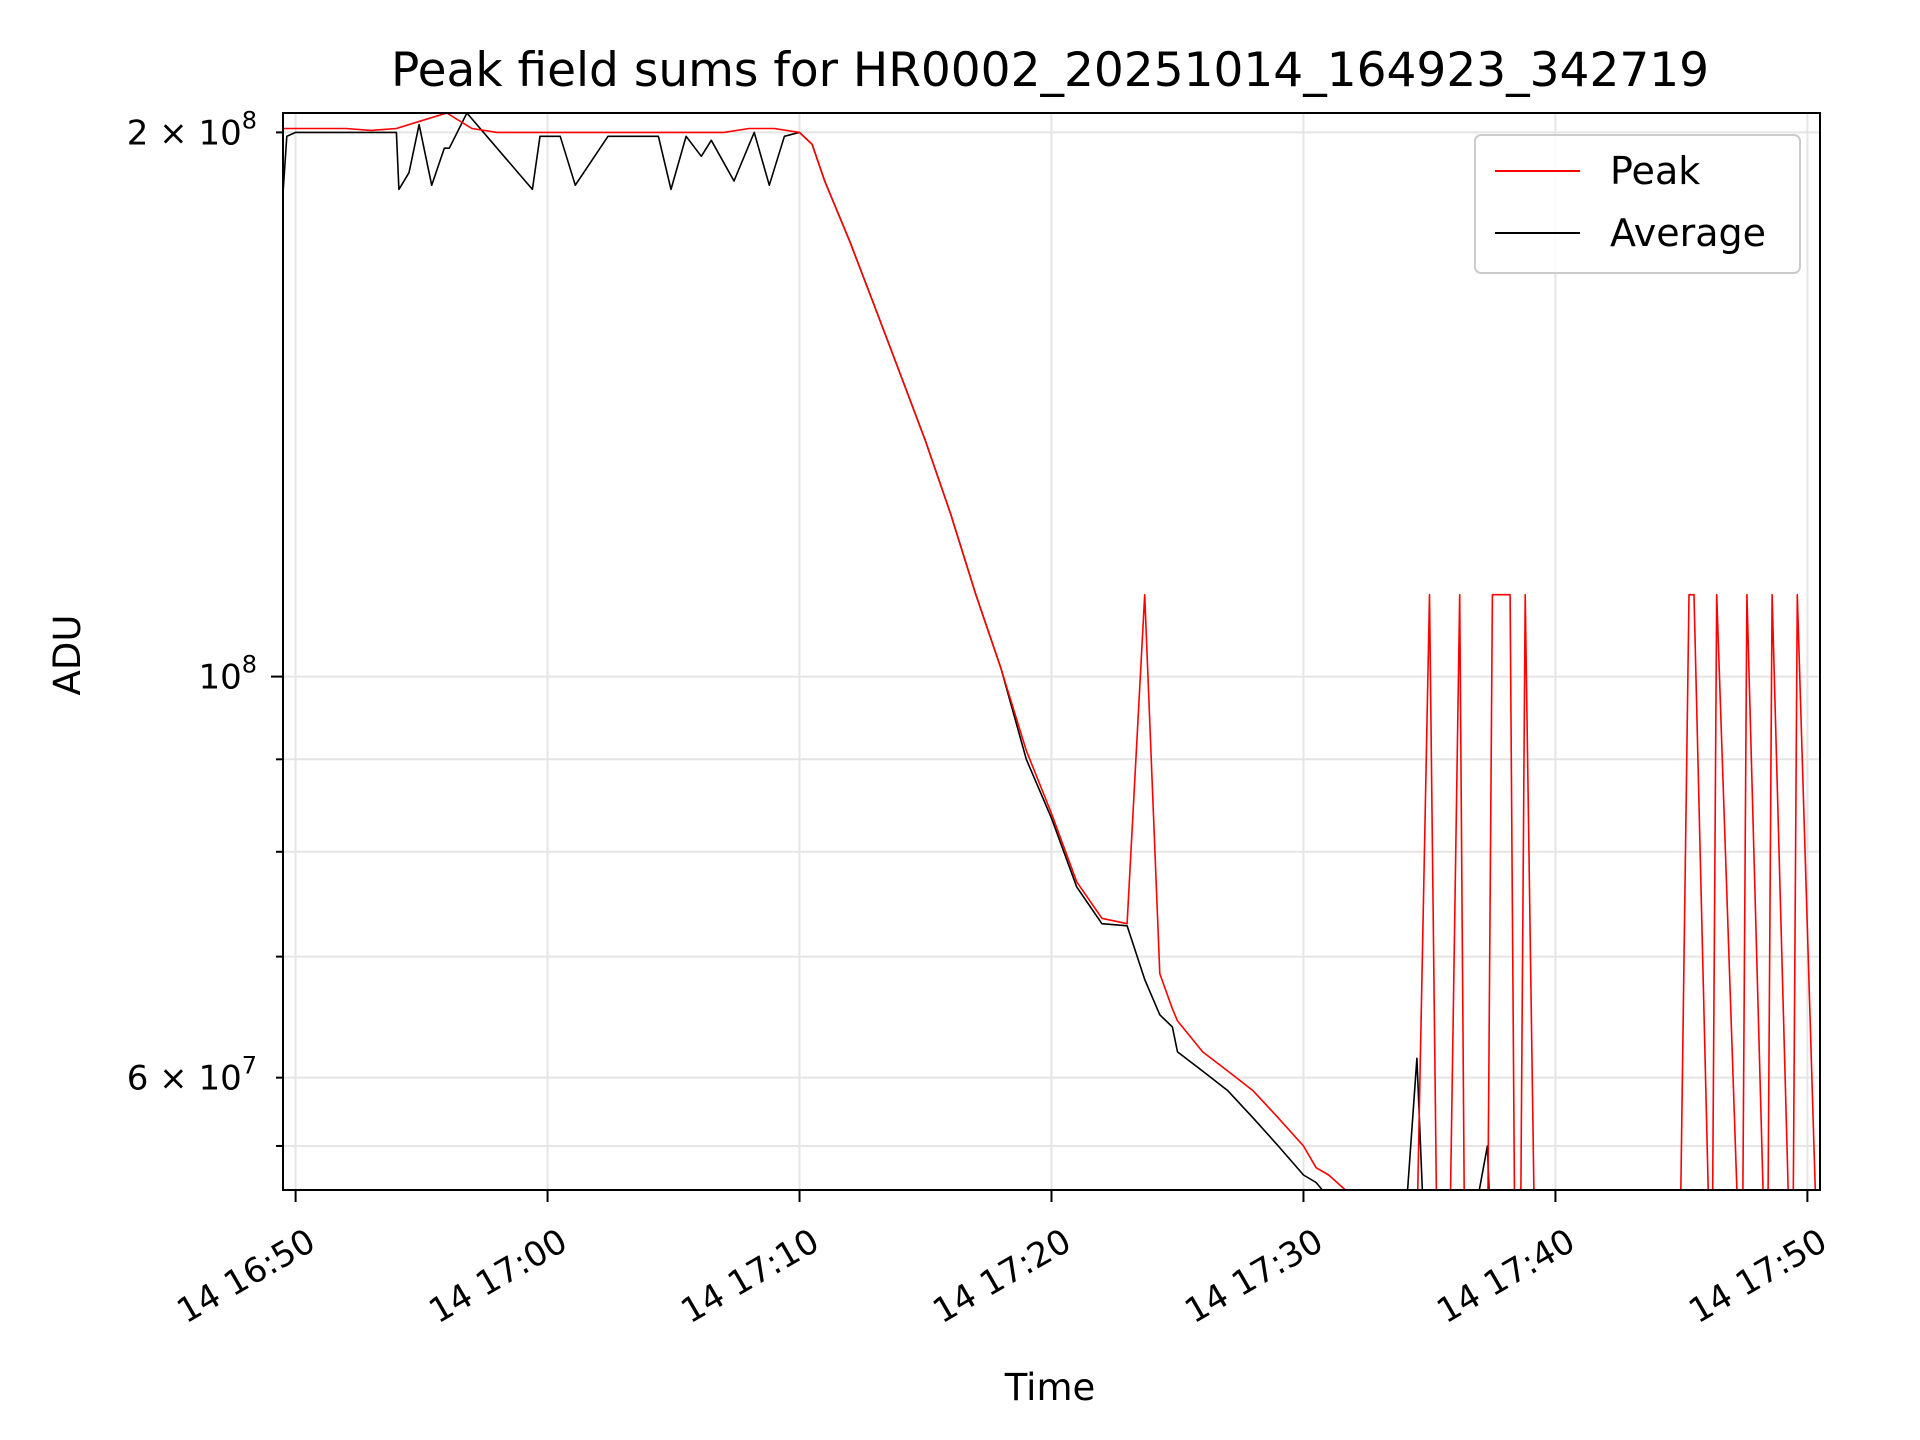 This screenshot has height=1440, width=1920. What do you see at coordinates (1688, 233) in the screenshot?
I see `legend-label-average: Average` at bounding box center [1688, 233].